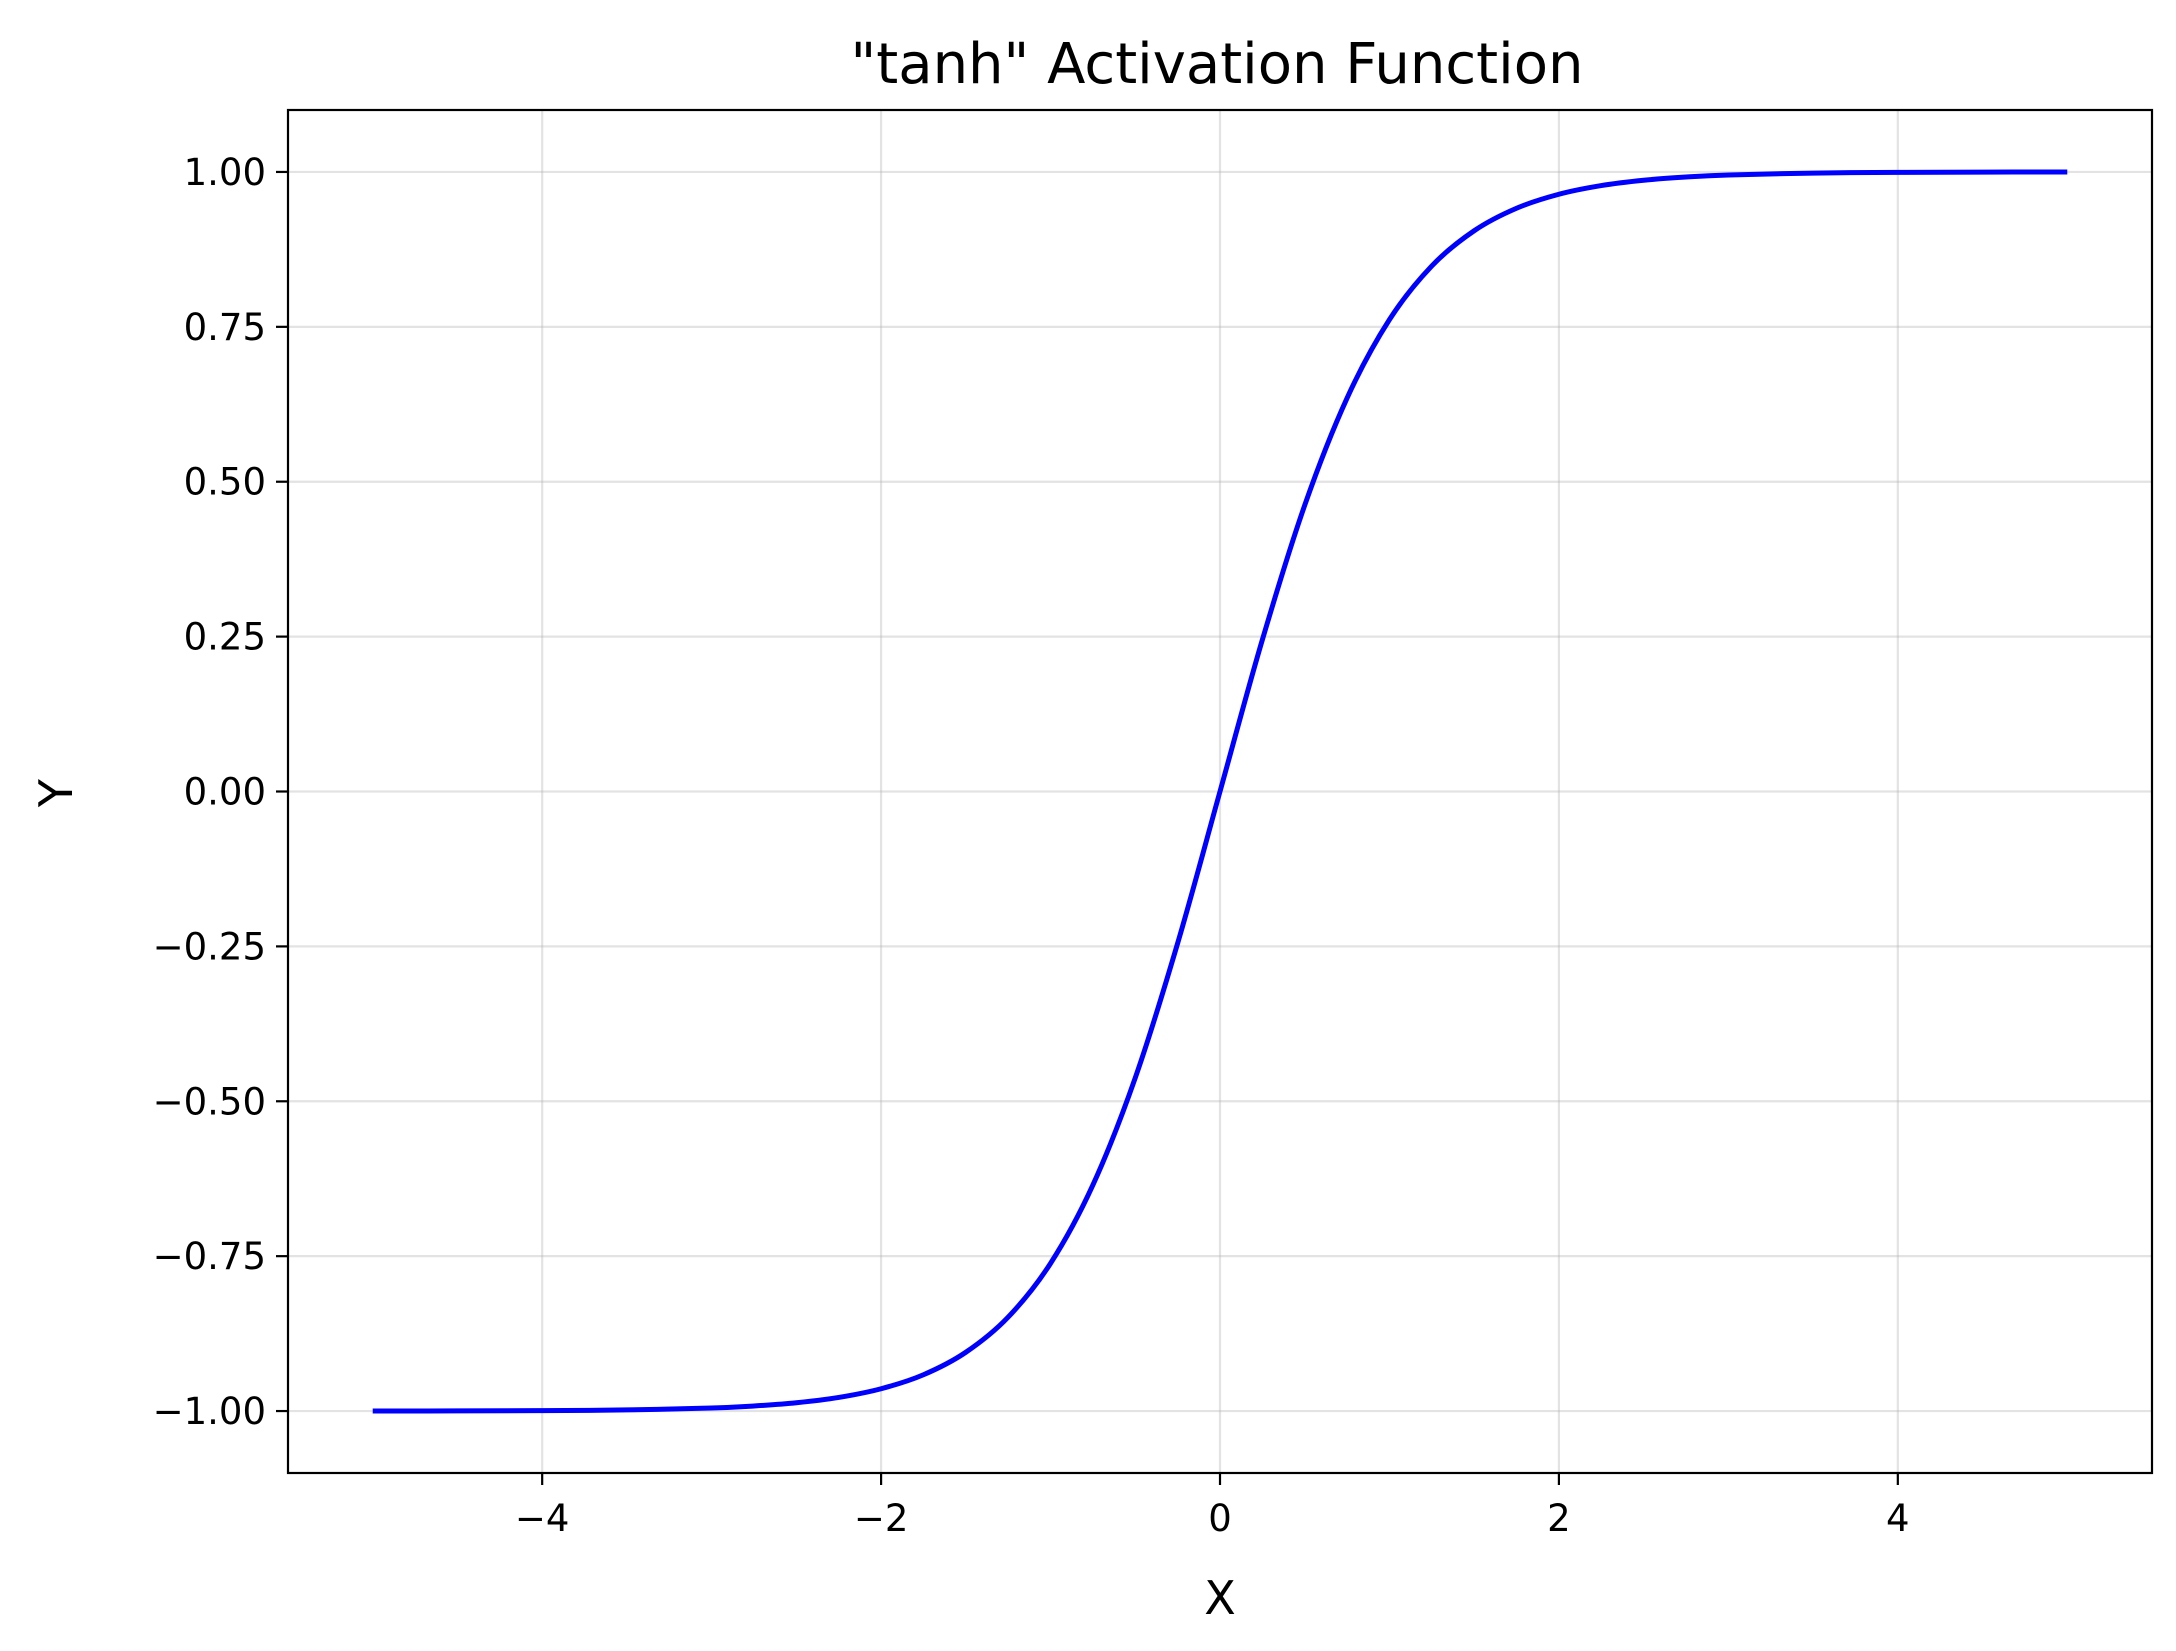  Describe the element at coordinates (1220, 1598) in the screenshot. I see `x-axis-label: X` at that location.